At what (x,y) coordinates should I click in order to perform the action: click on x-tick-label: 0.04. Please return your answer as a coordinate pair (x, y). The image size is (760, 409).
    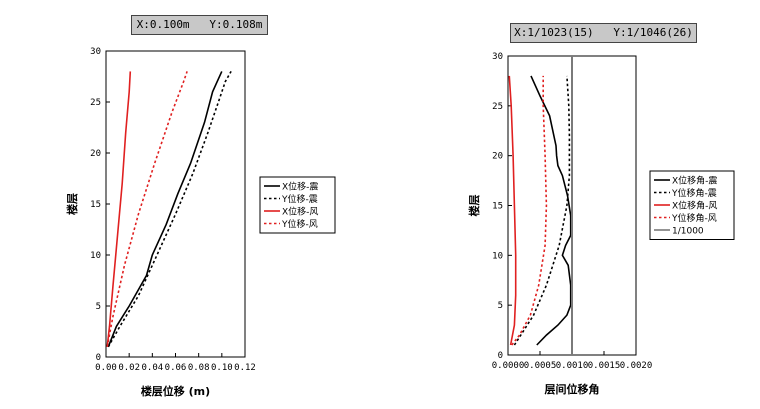
    Looking at the image, I should click on (152, 368).